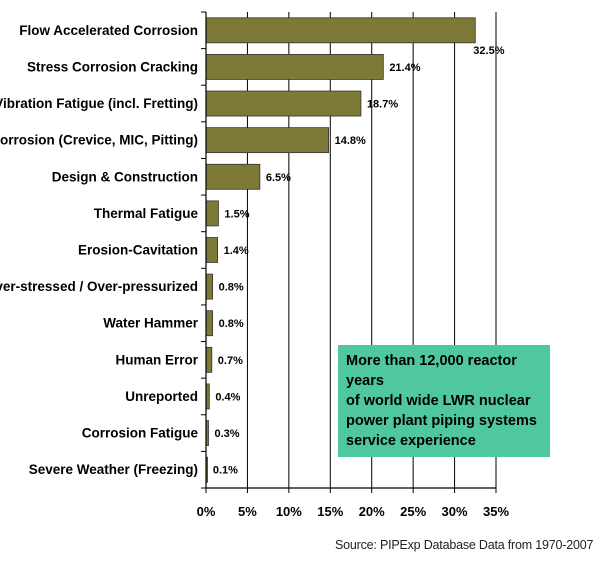  Describe the element at coordinates (431, 371) in the screenshot. I see `annotation-line: More than 12,000 reactor years` at that location.